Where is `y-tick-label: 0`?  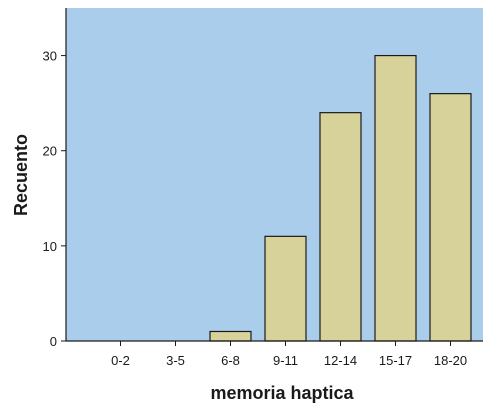
y-tick-label: 0 is located at coordinates (53, 341).